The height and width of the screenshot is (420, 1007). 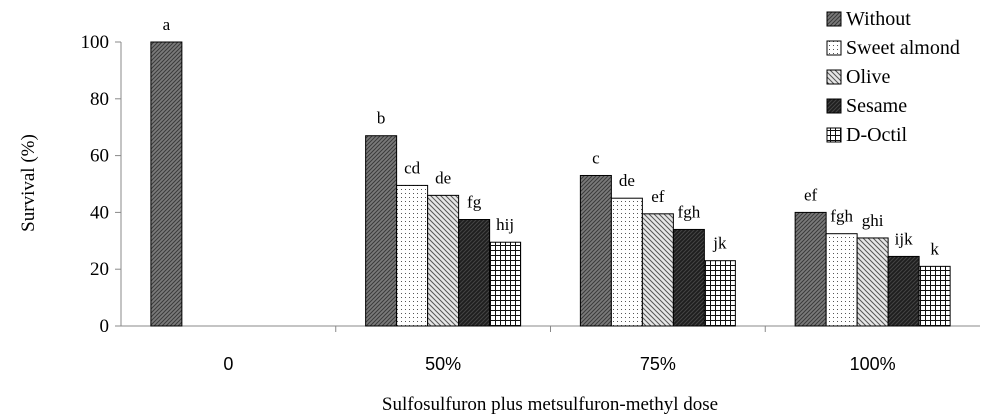 I want to click on x-tick-label: 100%, so click(x=873, y=364).